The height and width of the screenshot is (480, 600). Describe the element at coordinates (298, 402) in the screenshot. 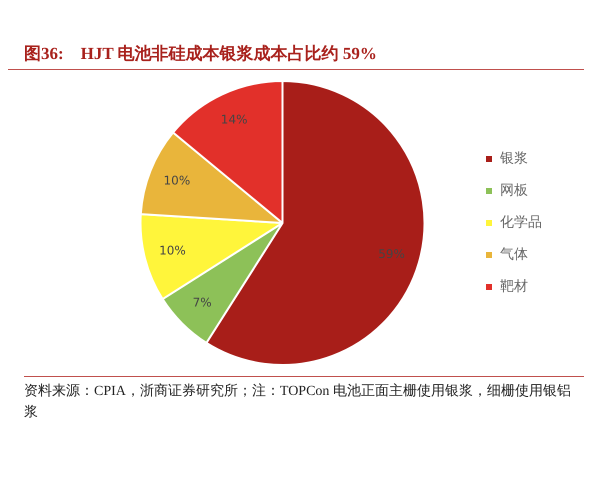

I see `text: 资料来源：CPIA，浙商证券研究所；注：TOPCon 电池正面主栅使用银浆，细栅使用银铝浆` at that location.